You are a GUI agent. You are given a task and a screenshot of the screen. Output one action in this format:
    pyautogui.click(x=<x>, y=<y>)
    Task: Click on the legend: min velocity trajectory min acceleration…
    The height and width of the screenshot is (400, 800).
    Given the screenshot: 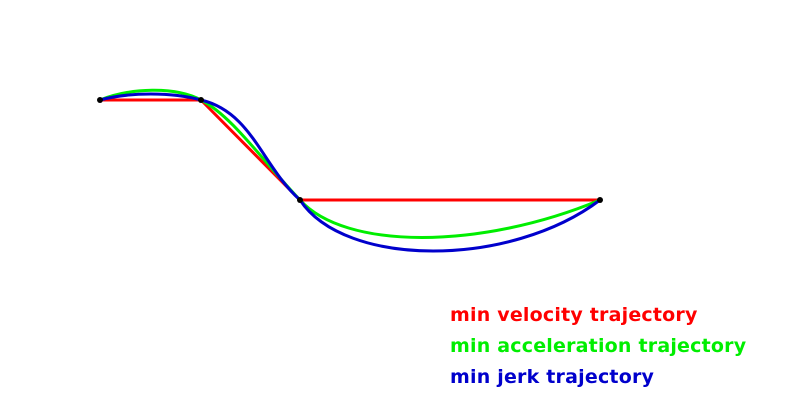 What is the action you would take?
    pyautogui.click(x=598, y=346)
    